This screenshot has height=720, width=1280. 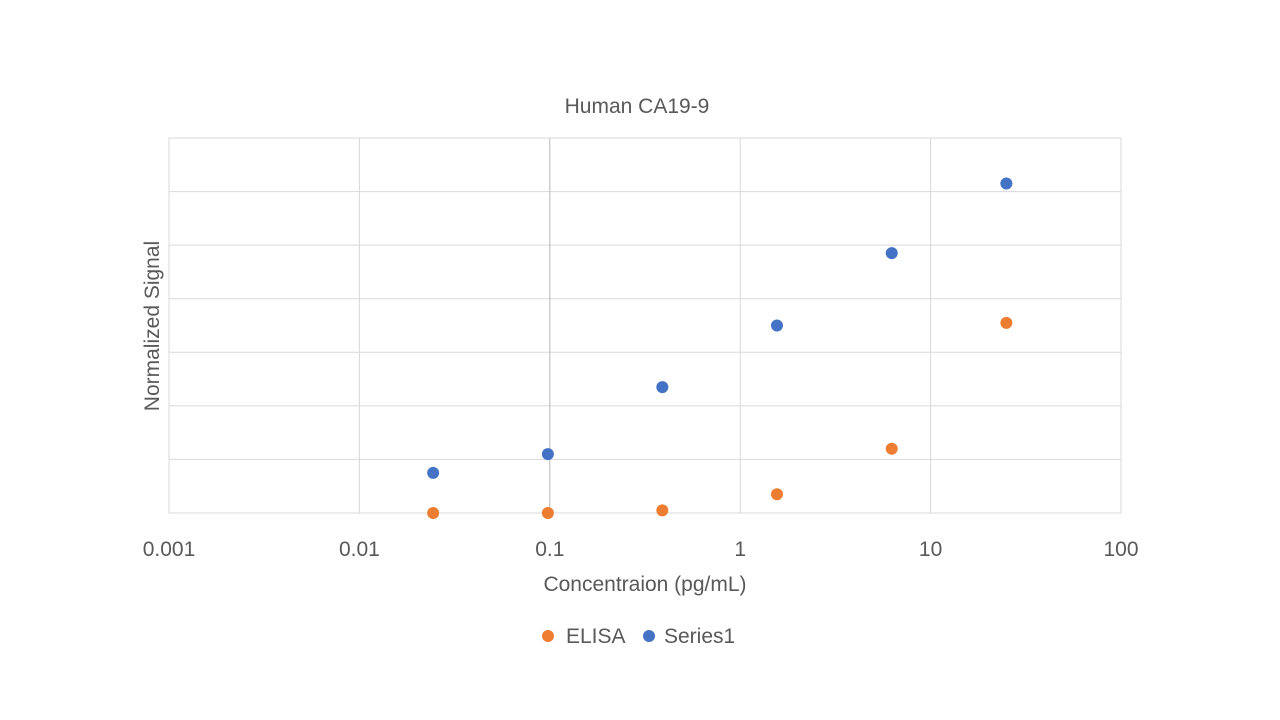 What do you see at coordinates (740, 549) in the screenshot?
I see `x-tick-label: 1` at bounding box center [740, 549].